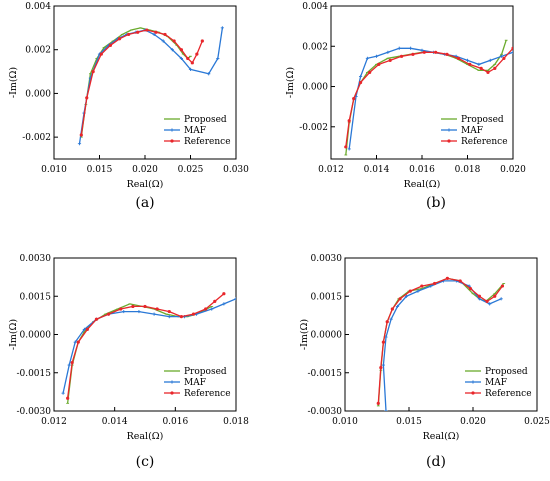 The image size is (550, 481). What do you see at coordinates (236, 422) in the screenshot?
I see `x-tick-label: 0.018` at bounding box center [236, 422].